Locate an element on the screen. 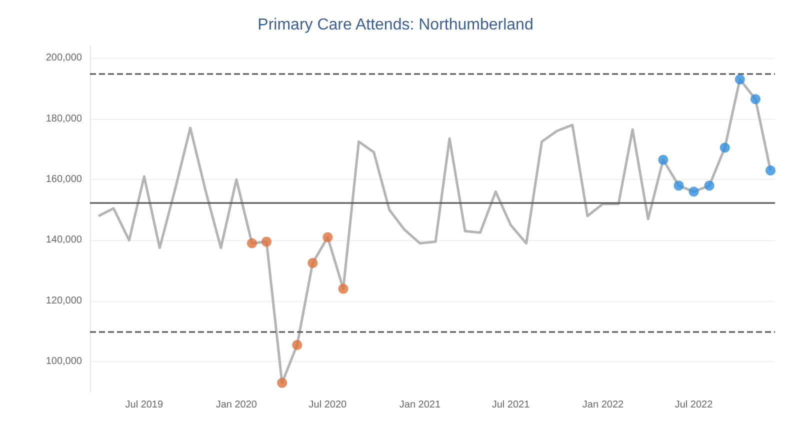  x-tick-label: Jul 2019 is located at coordinates (144, 405).